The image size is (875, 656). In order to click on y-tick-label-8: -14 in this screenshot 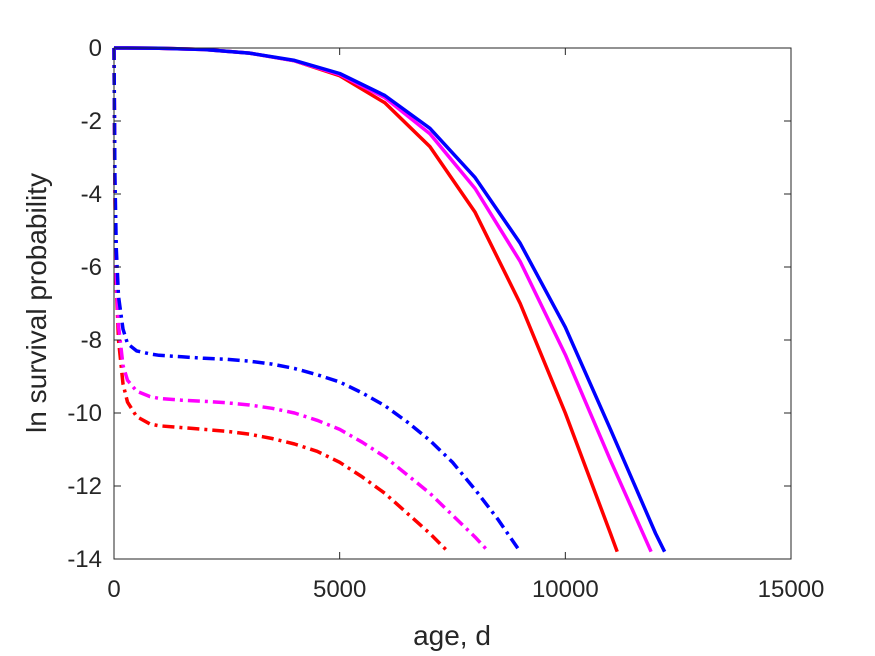, I will do `click(84, 559)`.